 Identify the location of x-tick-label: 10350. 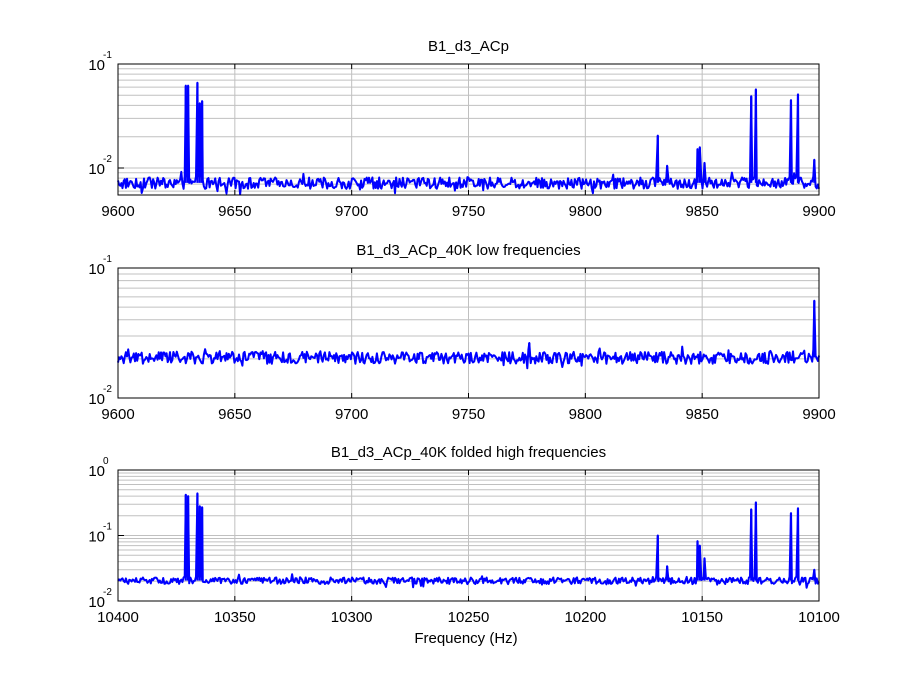
(235, 617).